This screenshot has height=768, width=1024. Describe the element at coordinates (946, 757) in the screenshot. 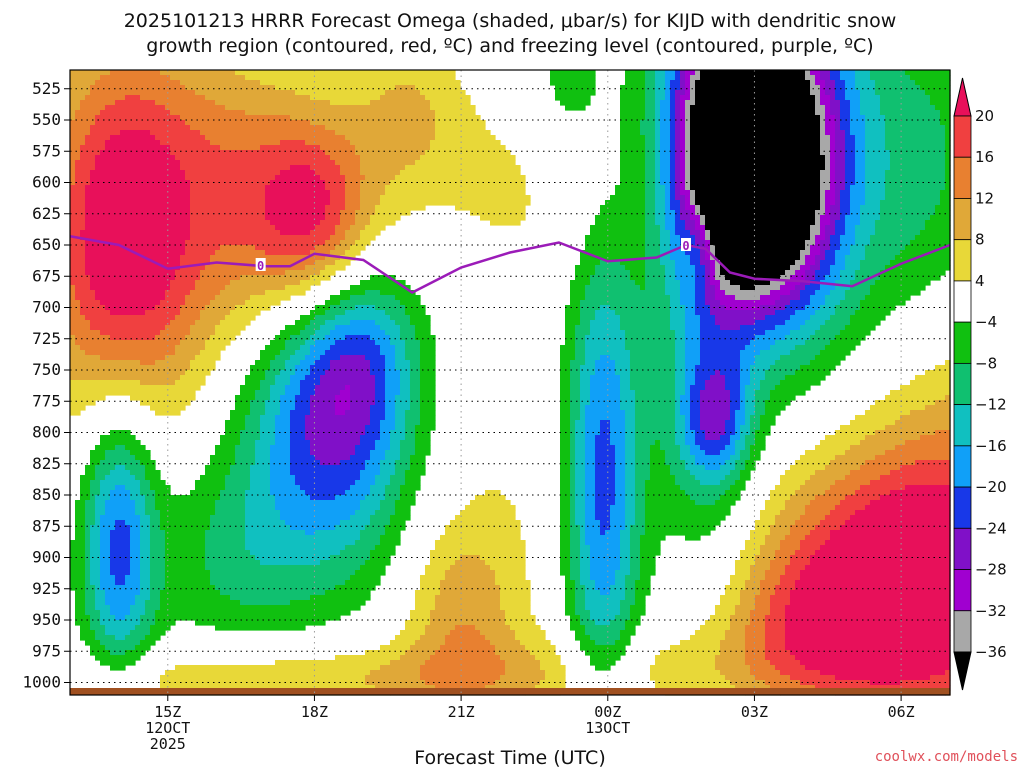

I see `credit-link: coolwx.com/models` at that location.